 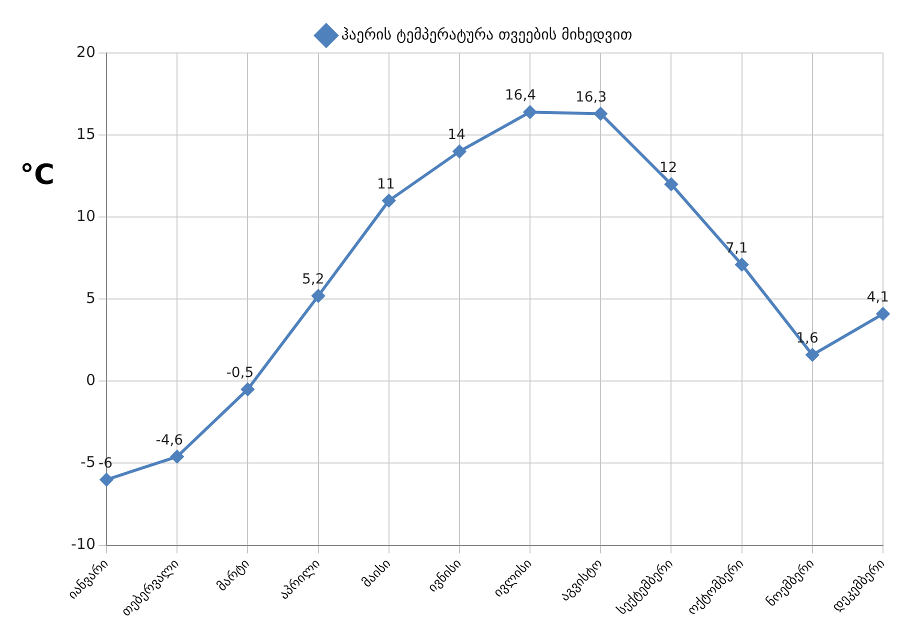 I want to click on y-tick-label: 10, so click(x=86, y=215).